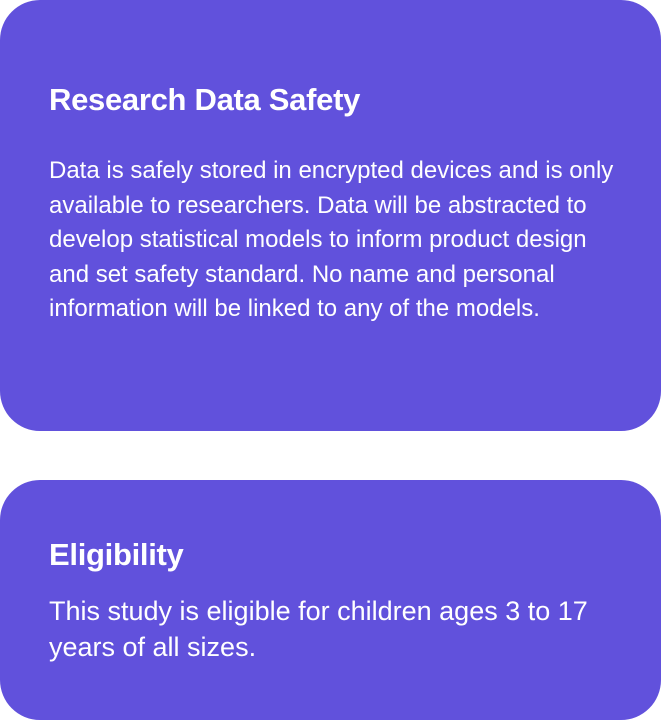 This screenshot has height=720, width=661. What do you see at coordinates (335, 555) in the screenshot?
I see `eligibility-title: Eligibility` at bounding box center [335, 555].